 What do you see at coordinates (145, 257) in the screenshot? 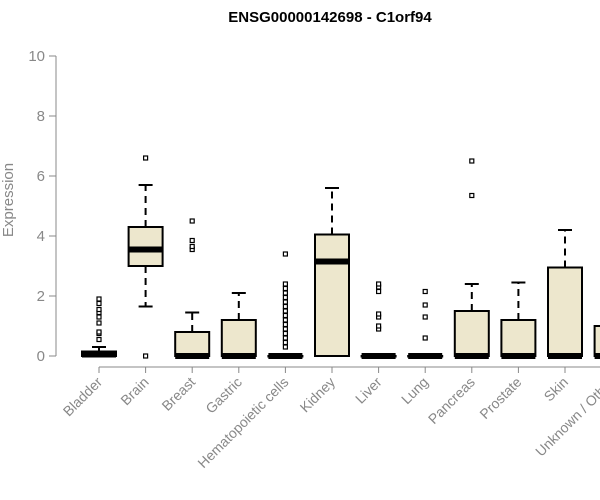
I see `box-brain` at bounding box center [145, 257].